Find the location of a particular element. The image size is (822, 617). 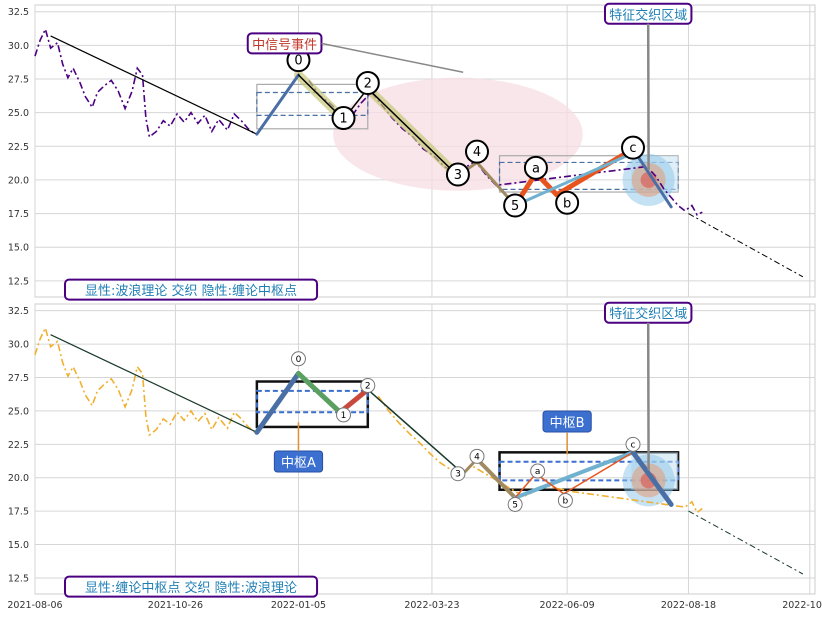

signal-arrow is located at coordinates (392, 58).